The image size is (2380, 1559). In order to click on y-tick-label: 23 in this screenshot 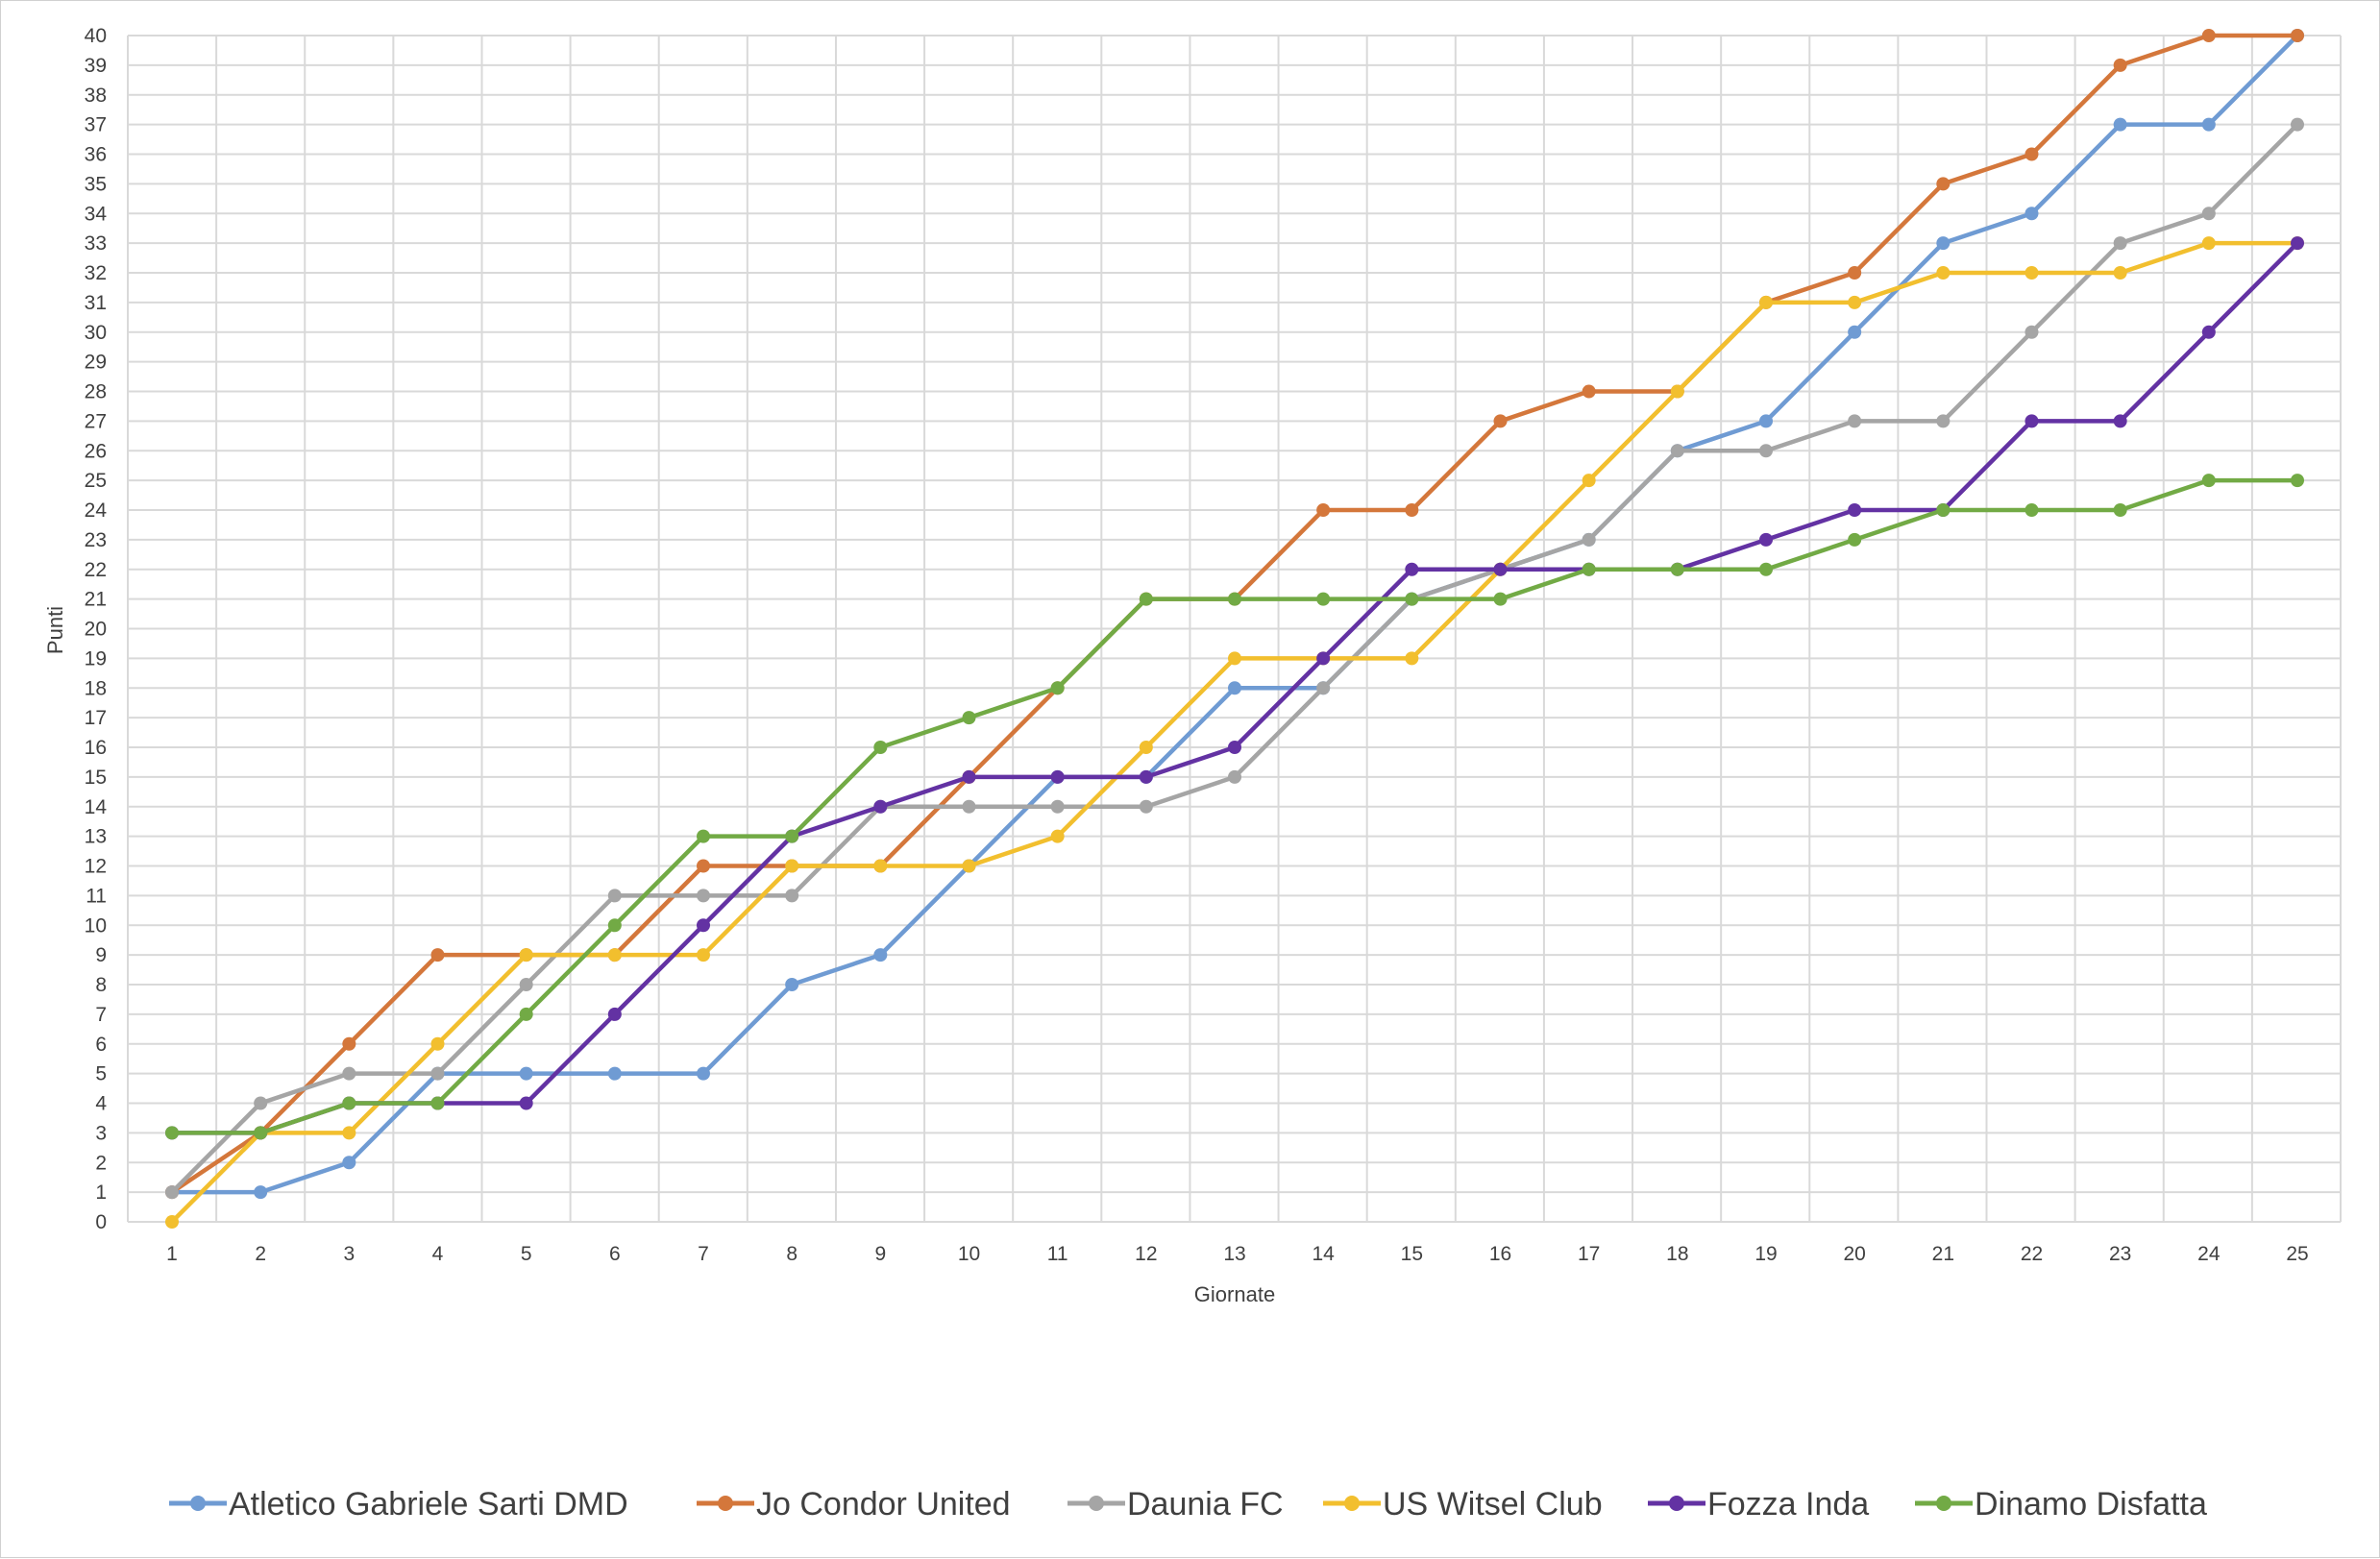, I will do `click(96, 540)`.